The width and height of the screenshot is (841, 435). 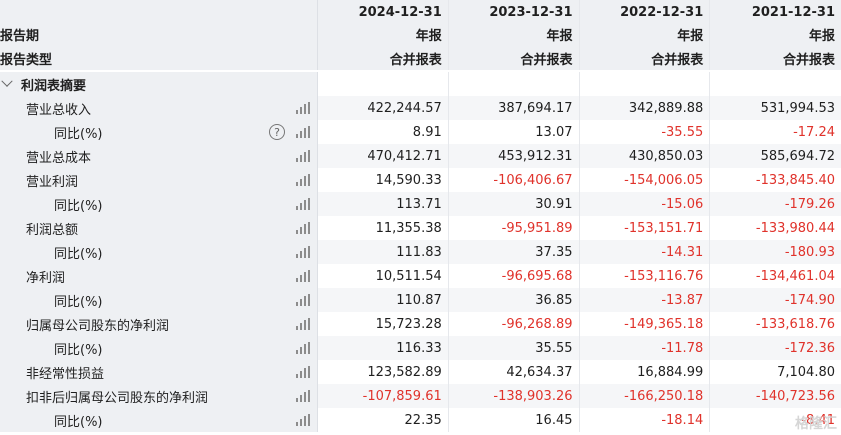 I want to click on header-row-period: 报告期 年报 年报 年报 年报, so click(x=420, y=34).